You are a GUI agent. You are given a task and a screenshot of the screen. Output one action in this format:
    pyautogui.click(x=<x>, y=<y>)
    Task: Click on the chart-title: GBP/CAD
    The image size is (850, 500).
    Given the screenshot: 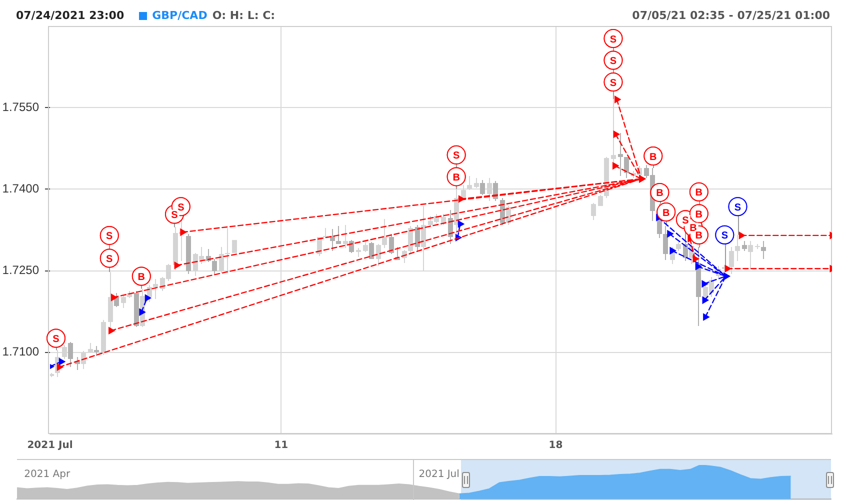 What is the action you would take?
    pyautogui.click(x=180, y=16)
    